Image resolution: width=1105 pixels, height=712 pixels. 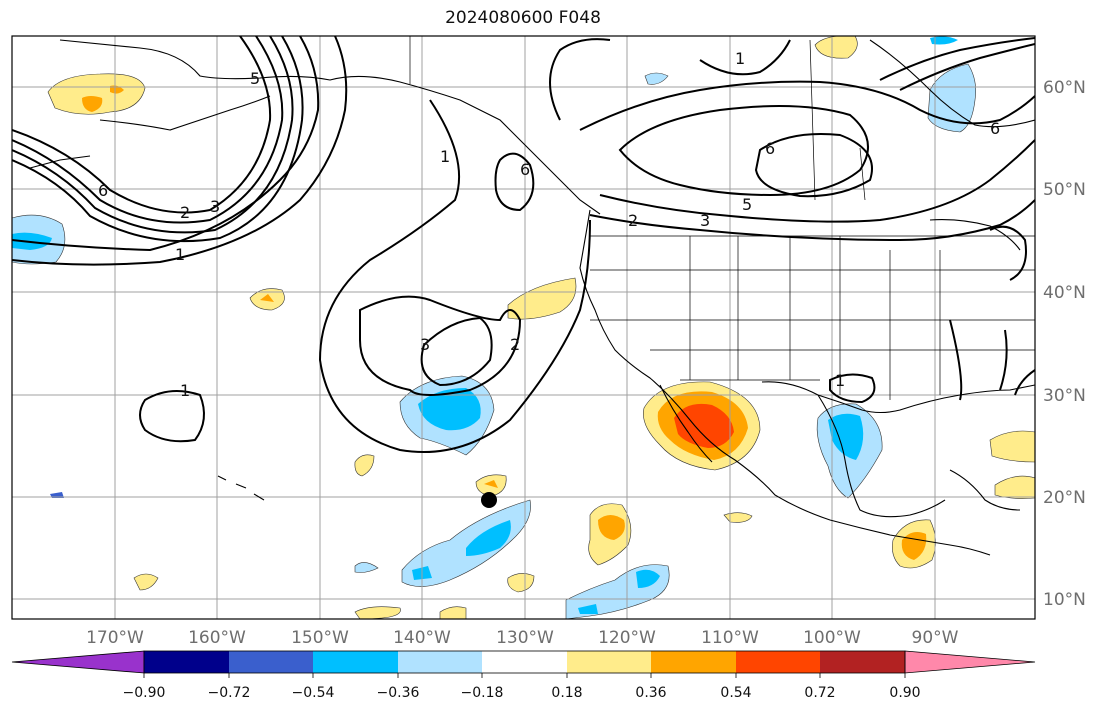 I want to click on storm-position-marker, so click(x=489, y=500).